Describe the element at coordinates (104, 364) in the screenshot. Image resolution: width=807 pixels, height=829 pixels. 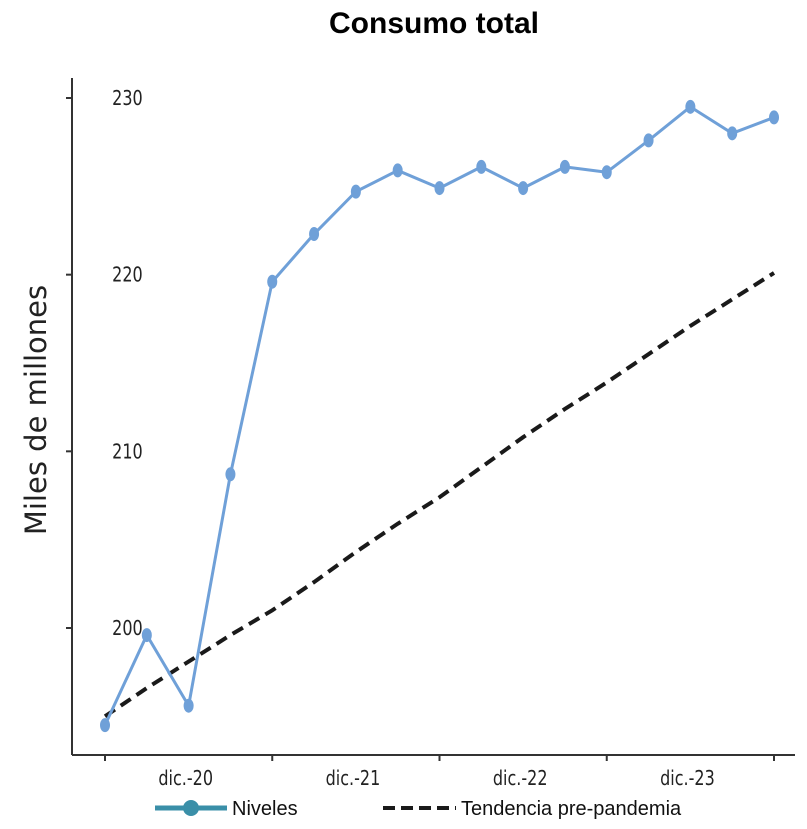
I see `y-ticks: 200 210 220 230` at that location.